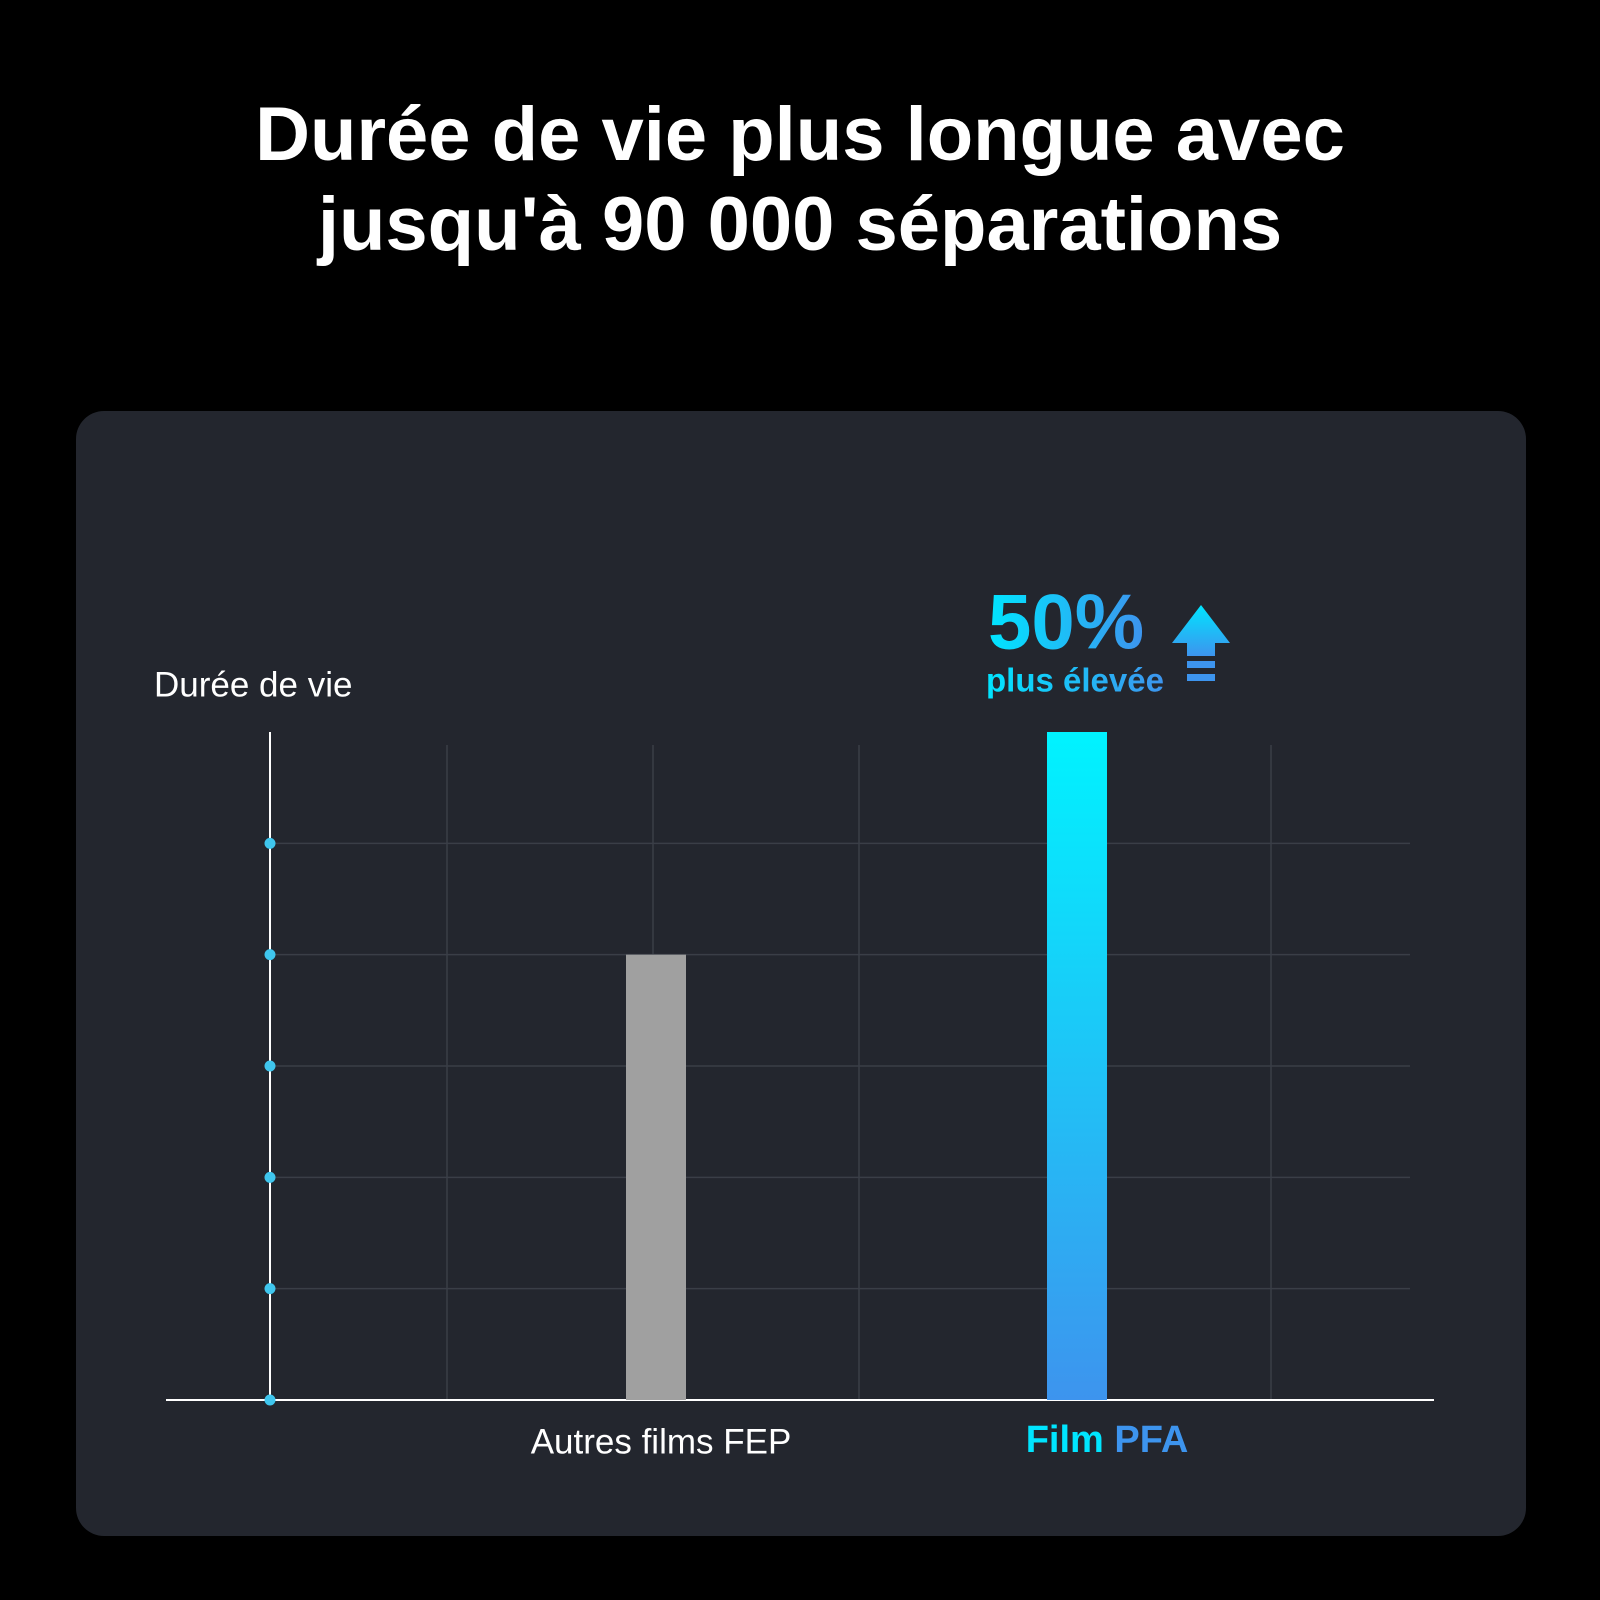 The height and width of the screenshot is (1600, 1600). What do you see at coordinates (799, 224) in the screenshot?
I see `title-line: jusqu'à 90 000 séparations` at bounding box center [799, 224].